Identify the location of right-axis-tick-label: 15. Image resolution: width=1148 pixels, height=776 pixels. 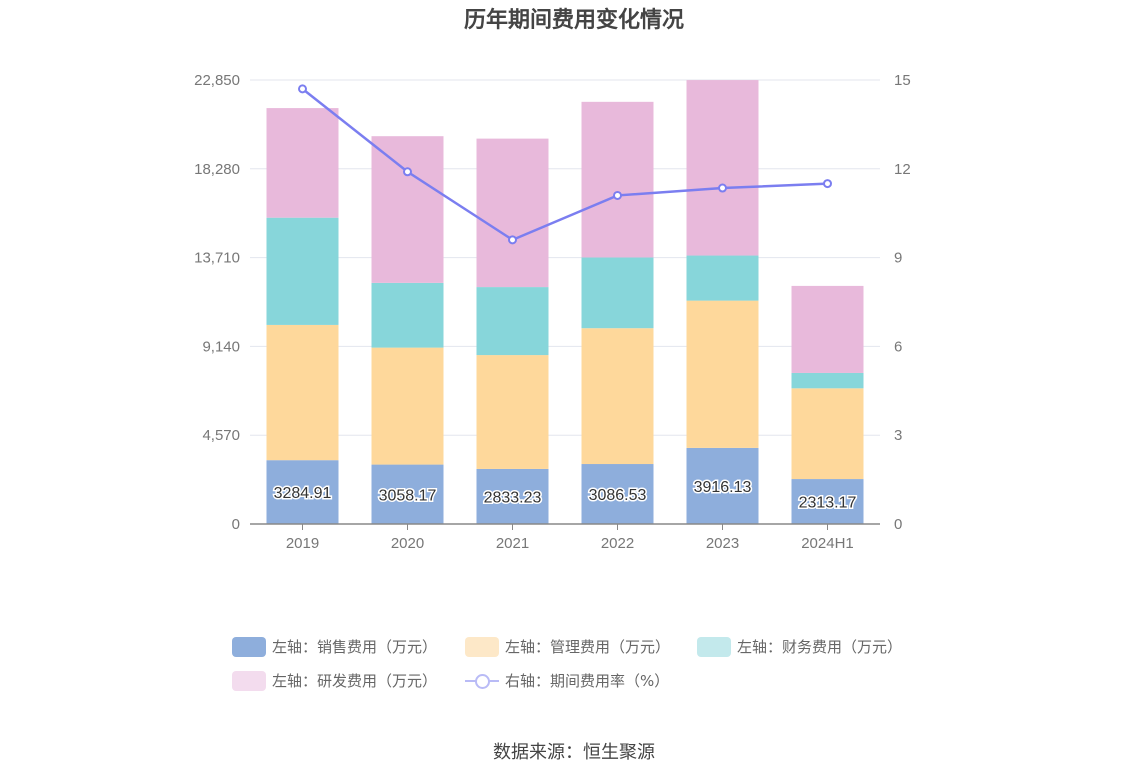
(902, 80).